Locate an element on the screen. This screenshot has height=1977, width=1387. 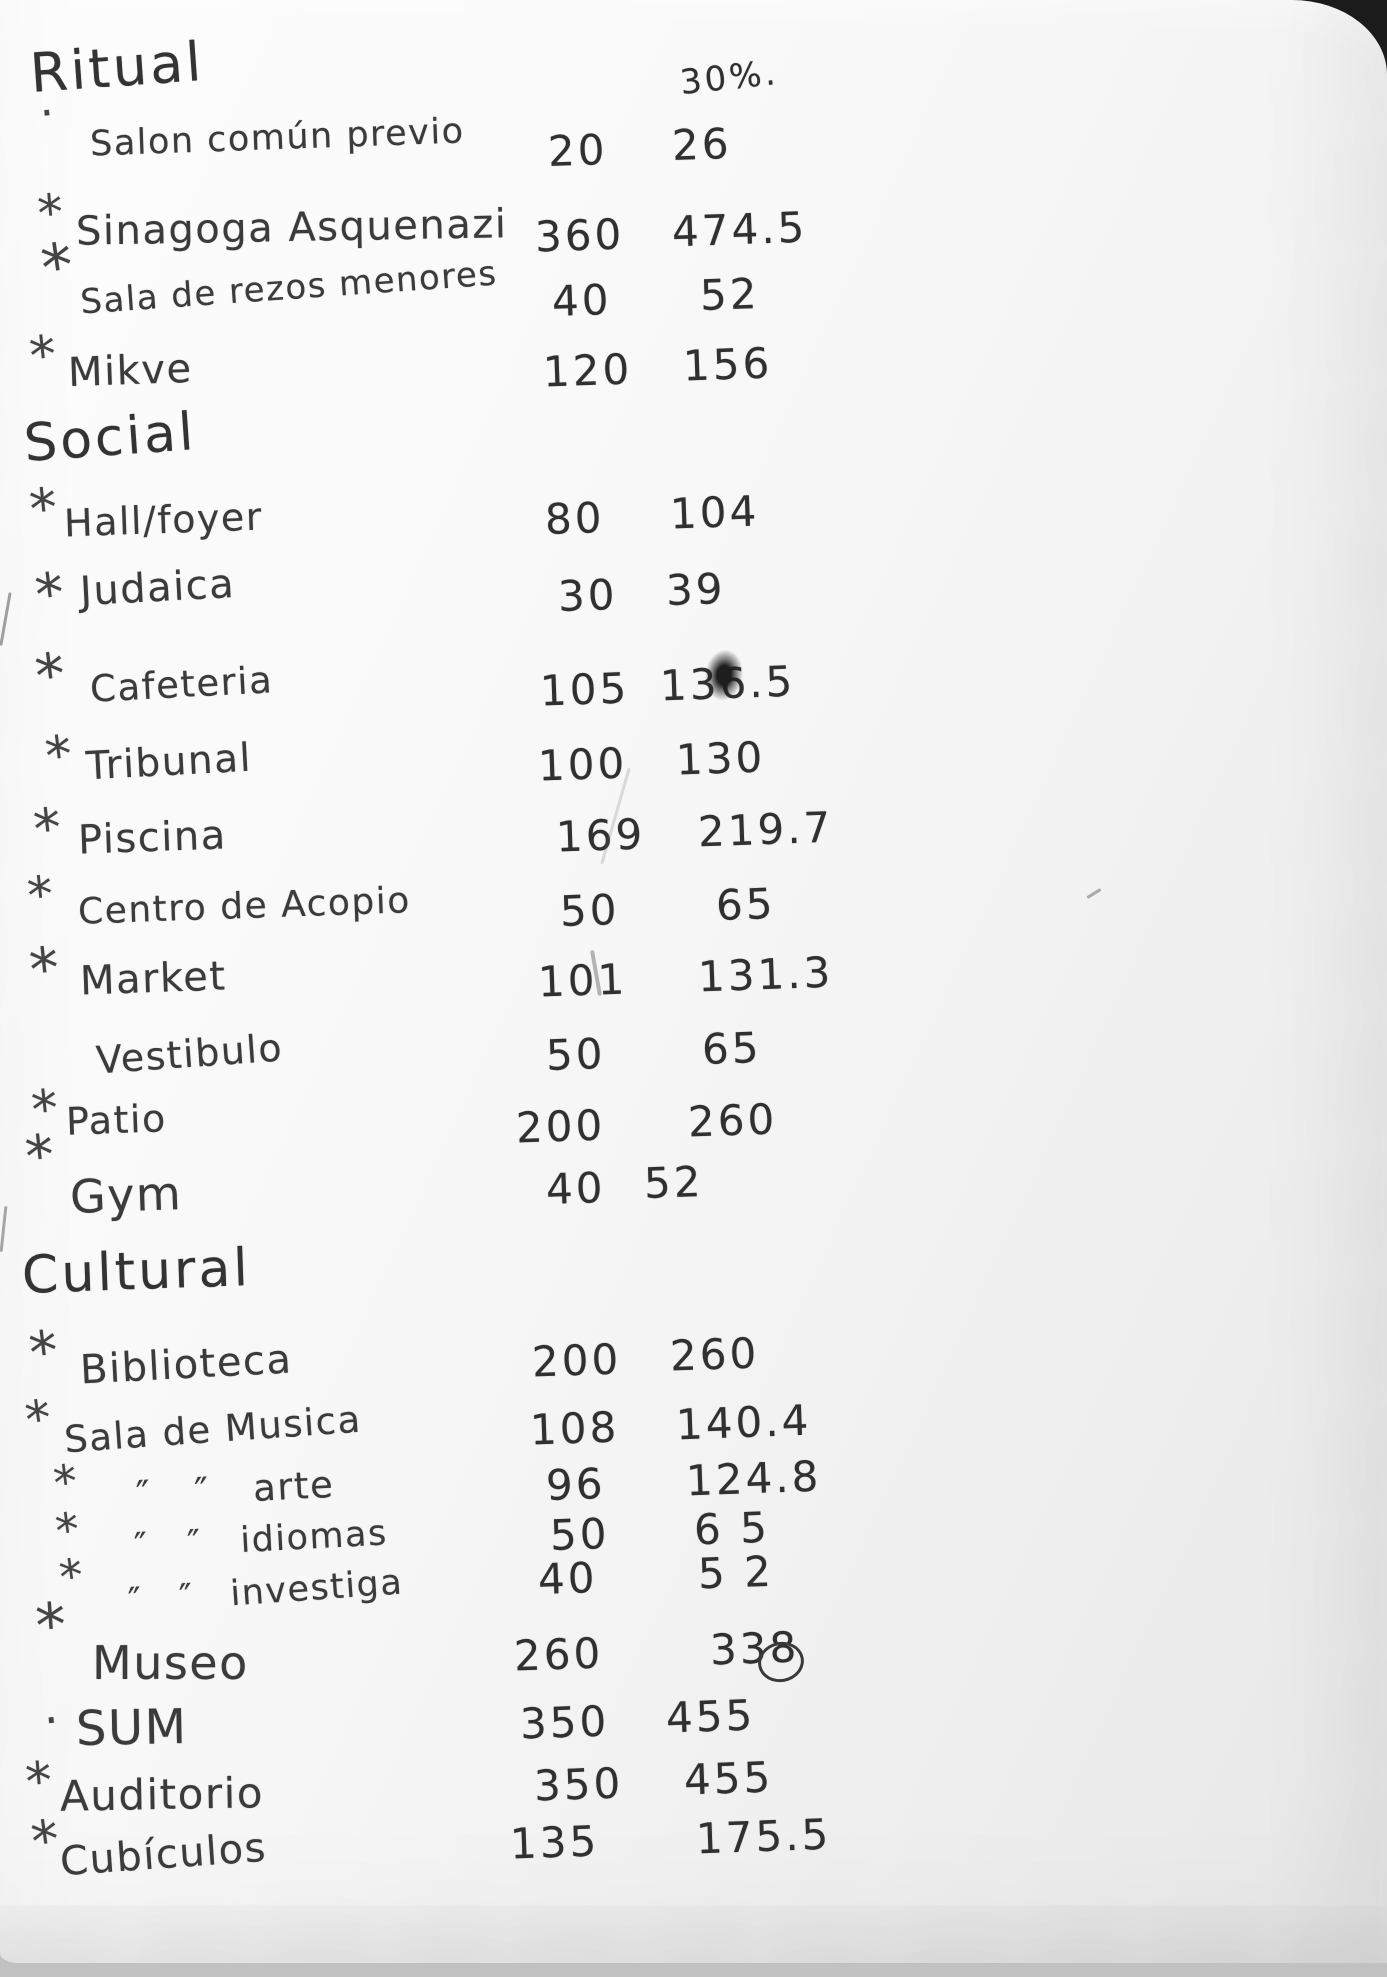
area-plus30-value-arte: 124.8 is located at coordinates (754, 1478).